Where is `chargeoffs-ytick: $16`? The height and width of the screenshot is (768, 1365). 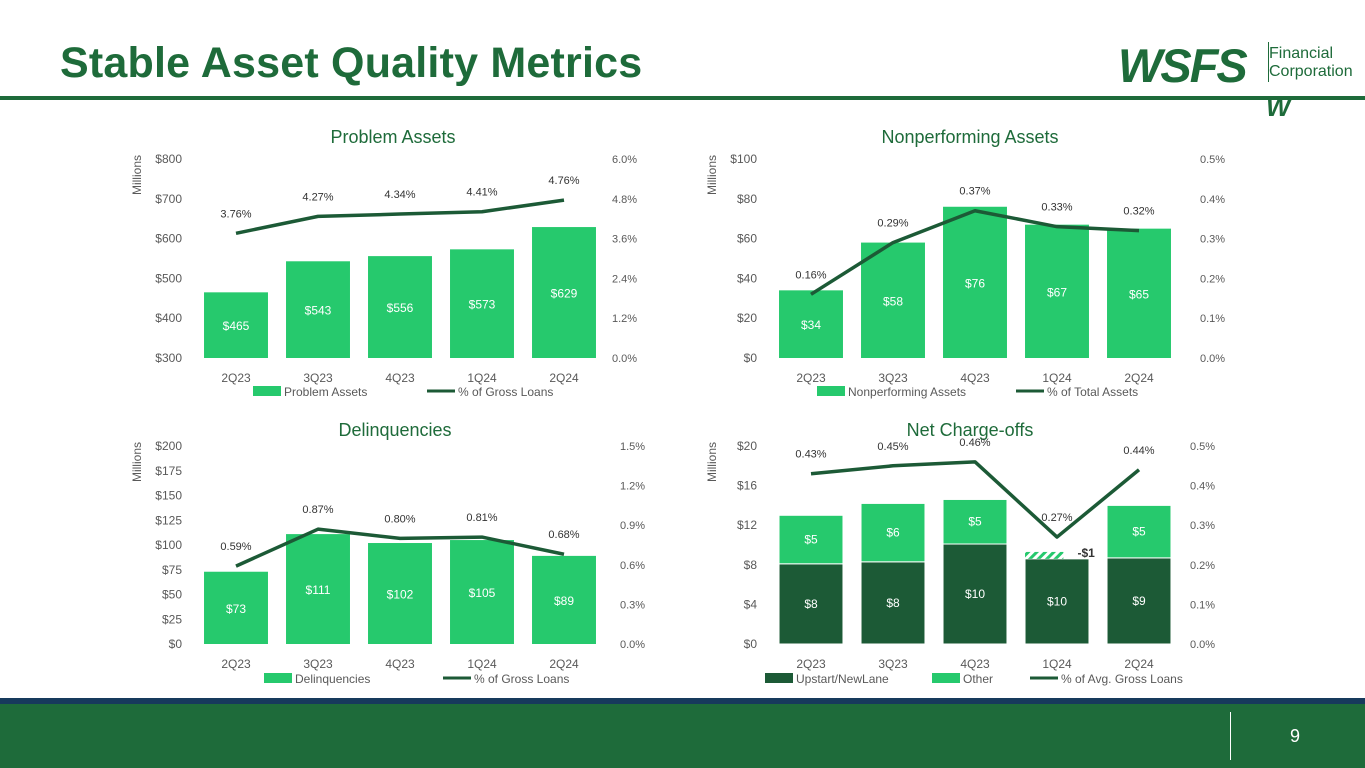
chargeoffs-ytick: $16 is located at coordinates (747, 486).